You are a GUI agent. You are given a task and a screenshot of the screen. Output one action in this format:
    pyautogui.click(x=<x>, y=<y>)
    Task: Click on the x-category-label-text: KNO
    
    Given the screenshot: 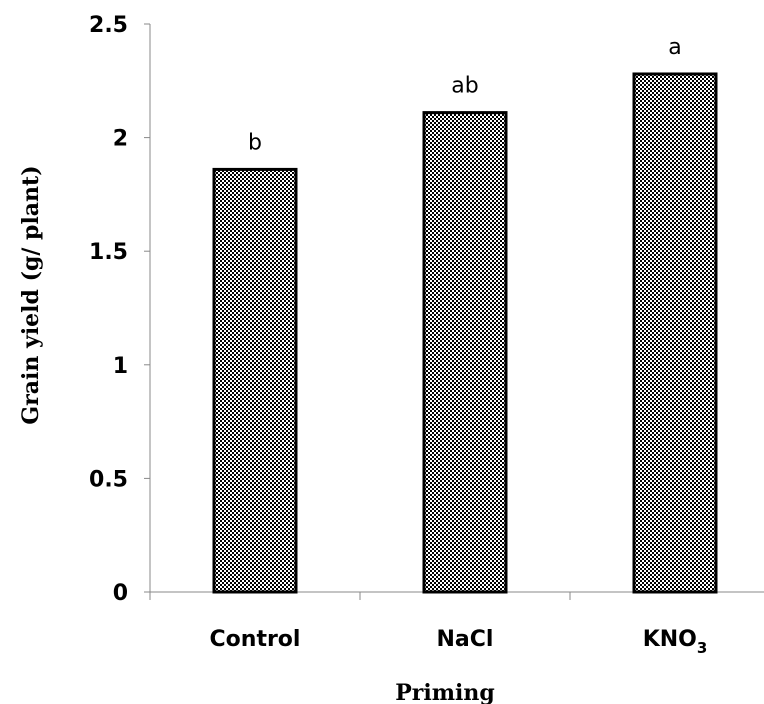 What is the action you would take?
    pyautogui.click(x=670, y=639)
    